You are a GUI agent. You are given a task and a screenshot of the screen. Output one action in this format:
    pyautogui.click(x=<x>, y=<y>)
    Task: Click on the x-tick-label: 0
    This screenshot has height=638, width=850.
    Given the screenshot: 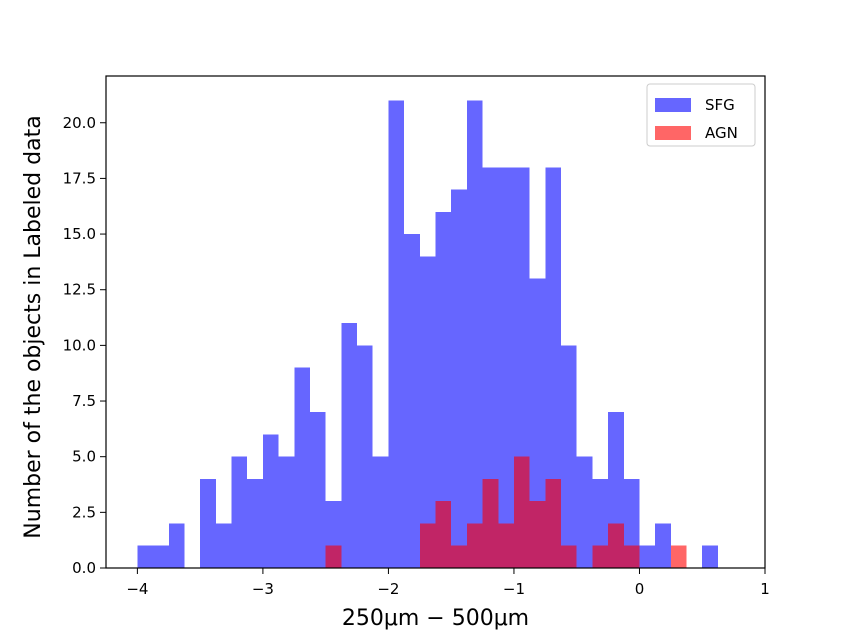 What is the action you would take?
    pyautogui.click(x=640, y=589)
    